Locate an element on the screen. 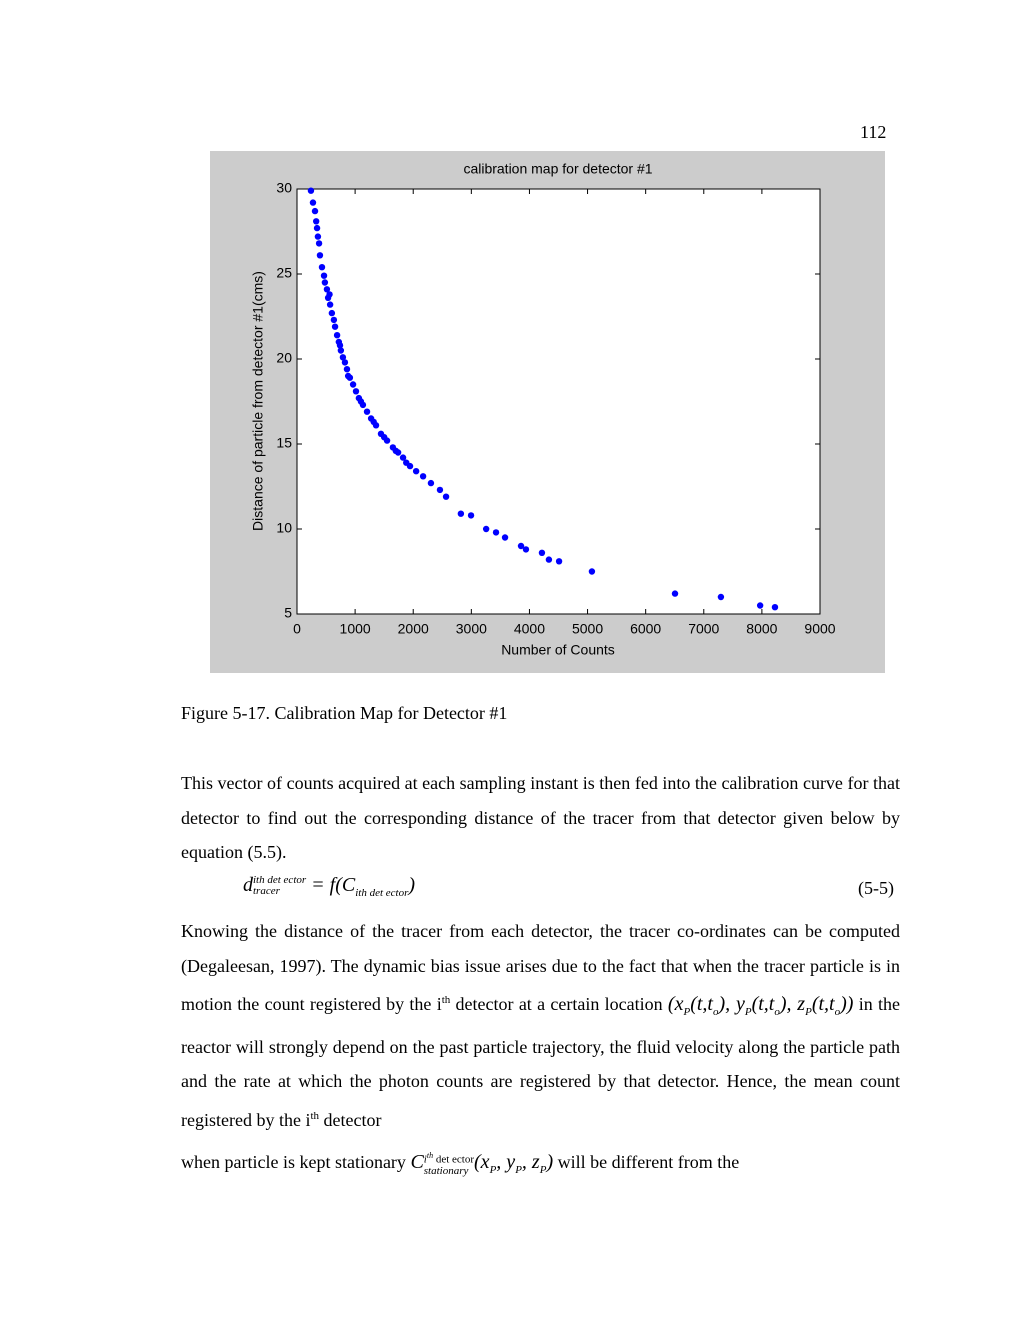 This screenshot has height=1320, width=1020. y-tick-label: 10 is located at coordinates (284, 528).